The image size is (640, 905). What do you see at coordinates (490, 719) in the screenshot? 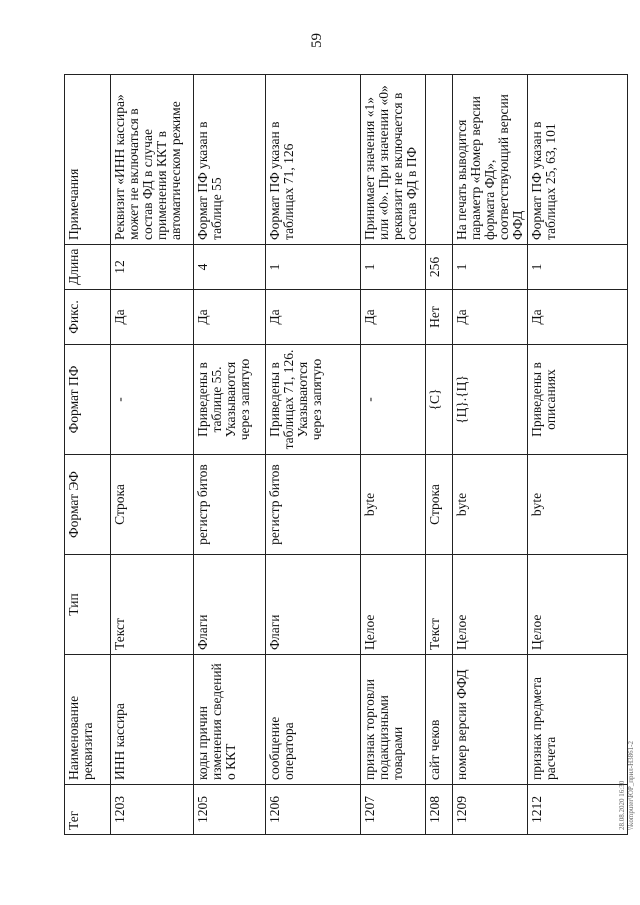
I see `cell-name: номер версии ФФД` at bounding box center [490, 719].